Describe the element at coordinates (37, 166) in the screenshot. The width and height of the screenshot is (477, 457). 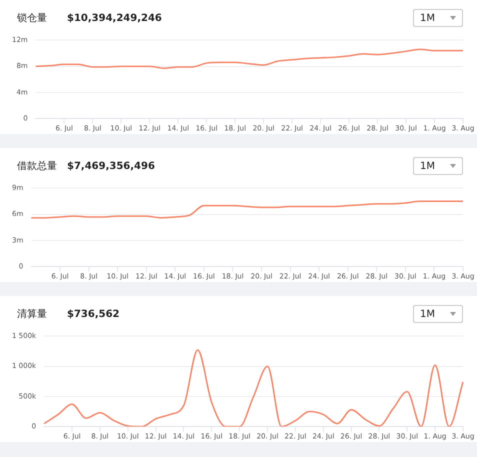
I see `chart-title: 借款总量` at that location.